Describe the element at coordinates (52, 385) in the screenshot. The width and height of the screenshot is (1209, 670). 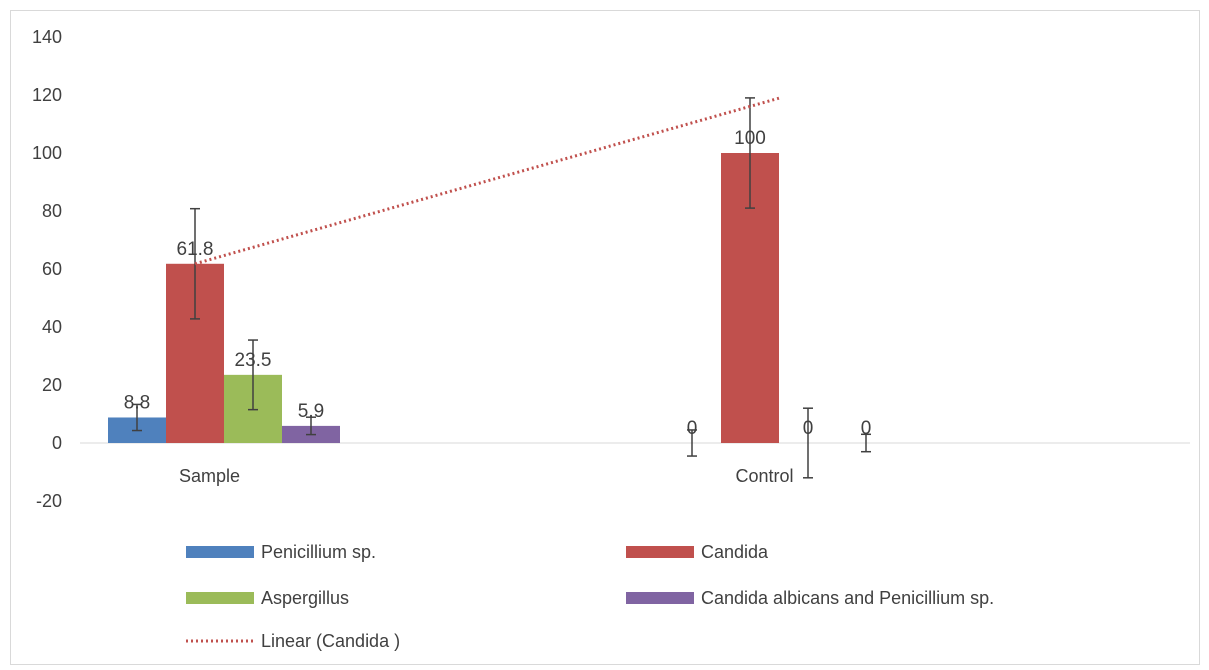
I see `y-tick-label: 20` at that location.